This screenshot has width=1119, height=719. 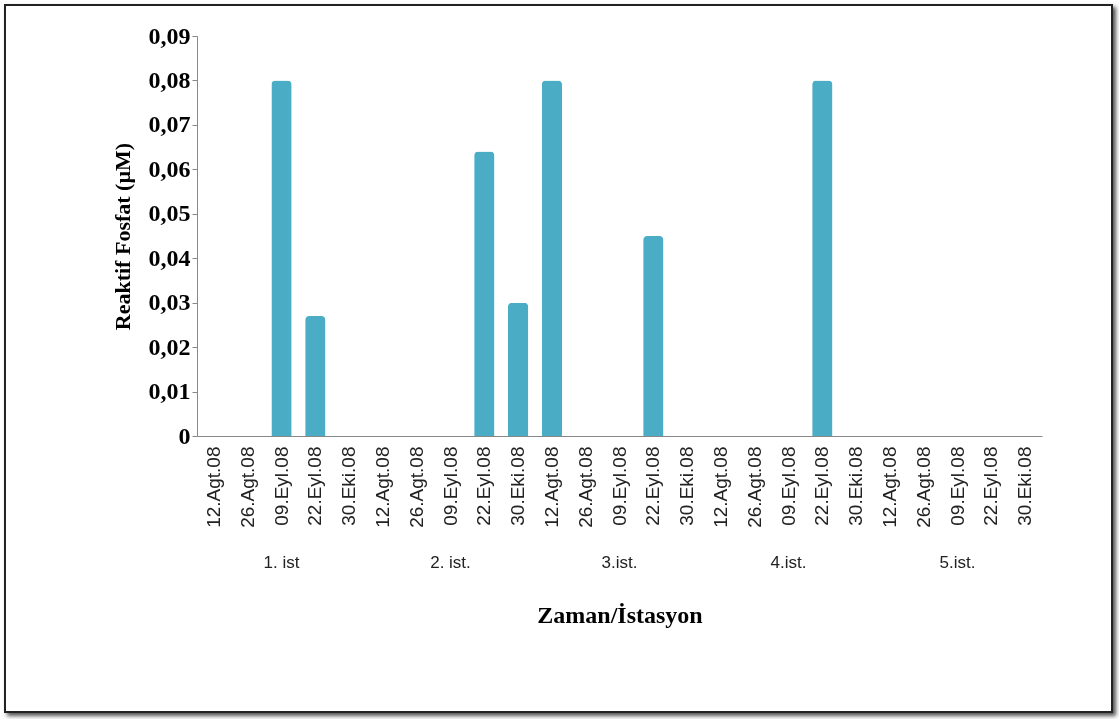 What do you see at coordinates (169, 168) in the screenshot?
I see `y-tick-label: 0,06` at bounding box center [169, 168].